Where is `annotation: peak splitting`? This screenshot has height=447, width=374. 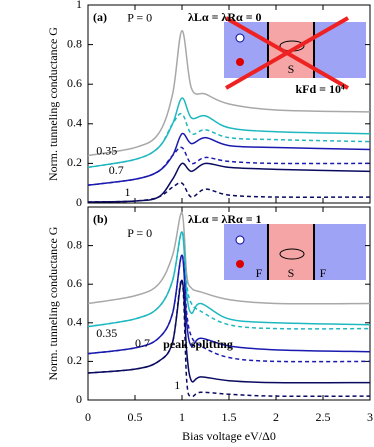 annotation: peak splitting is located at coordinates (198, 344).